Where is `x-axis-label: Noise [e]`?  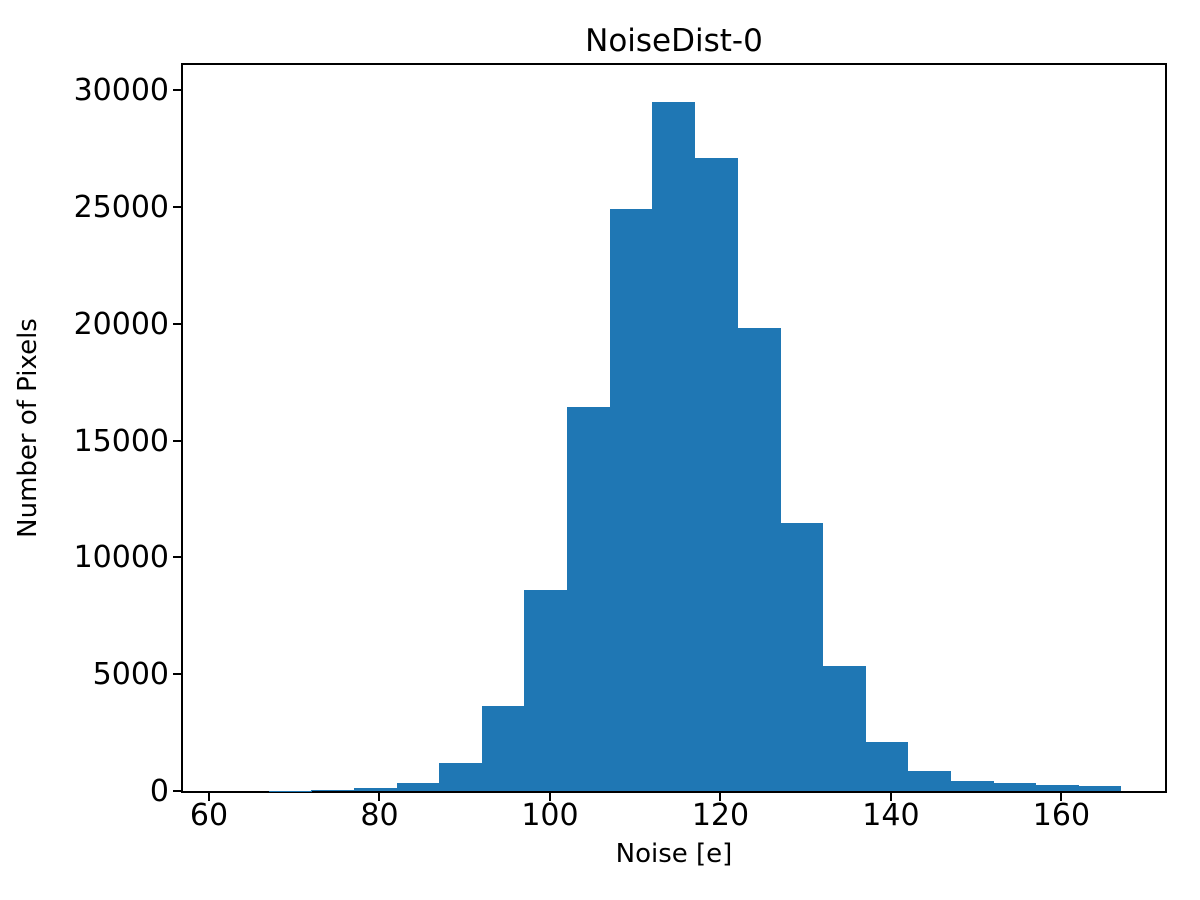 x-axis-label: Noise [e] is located at coordinates (674, 854).